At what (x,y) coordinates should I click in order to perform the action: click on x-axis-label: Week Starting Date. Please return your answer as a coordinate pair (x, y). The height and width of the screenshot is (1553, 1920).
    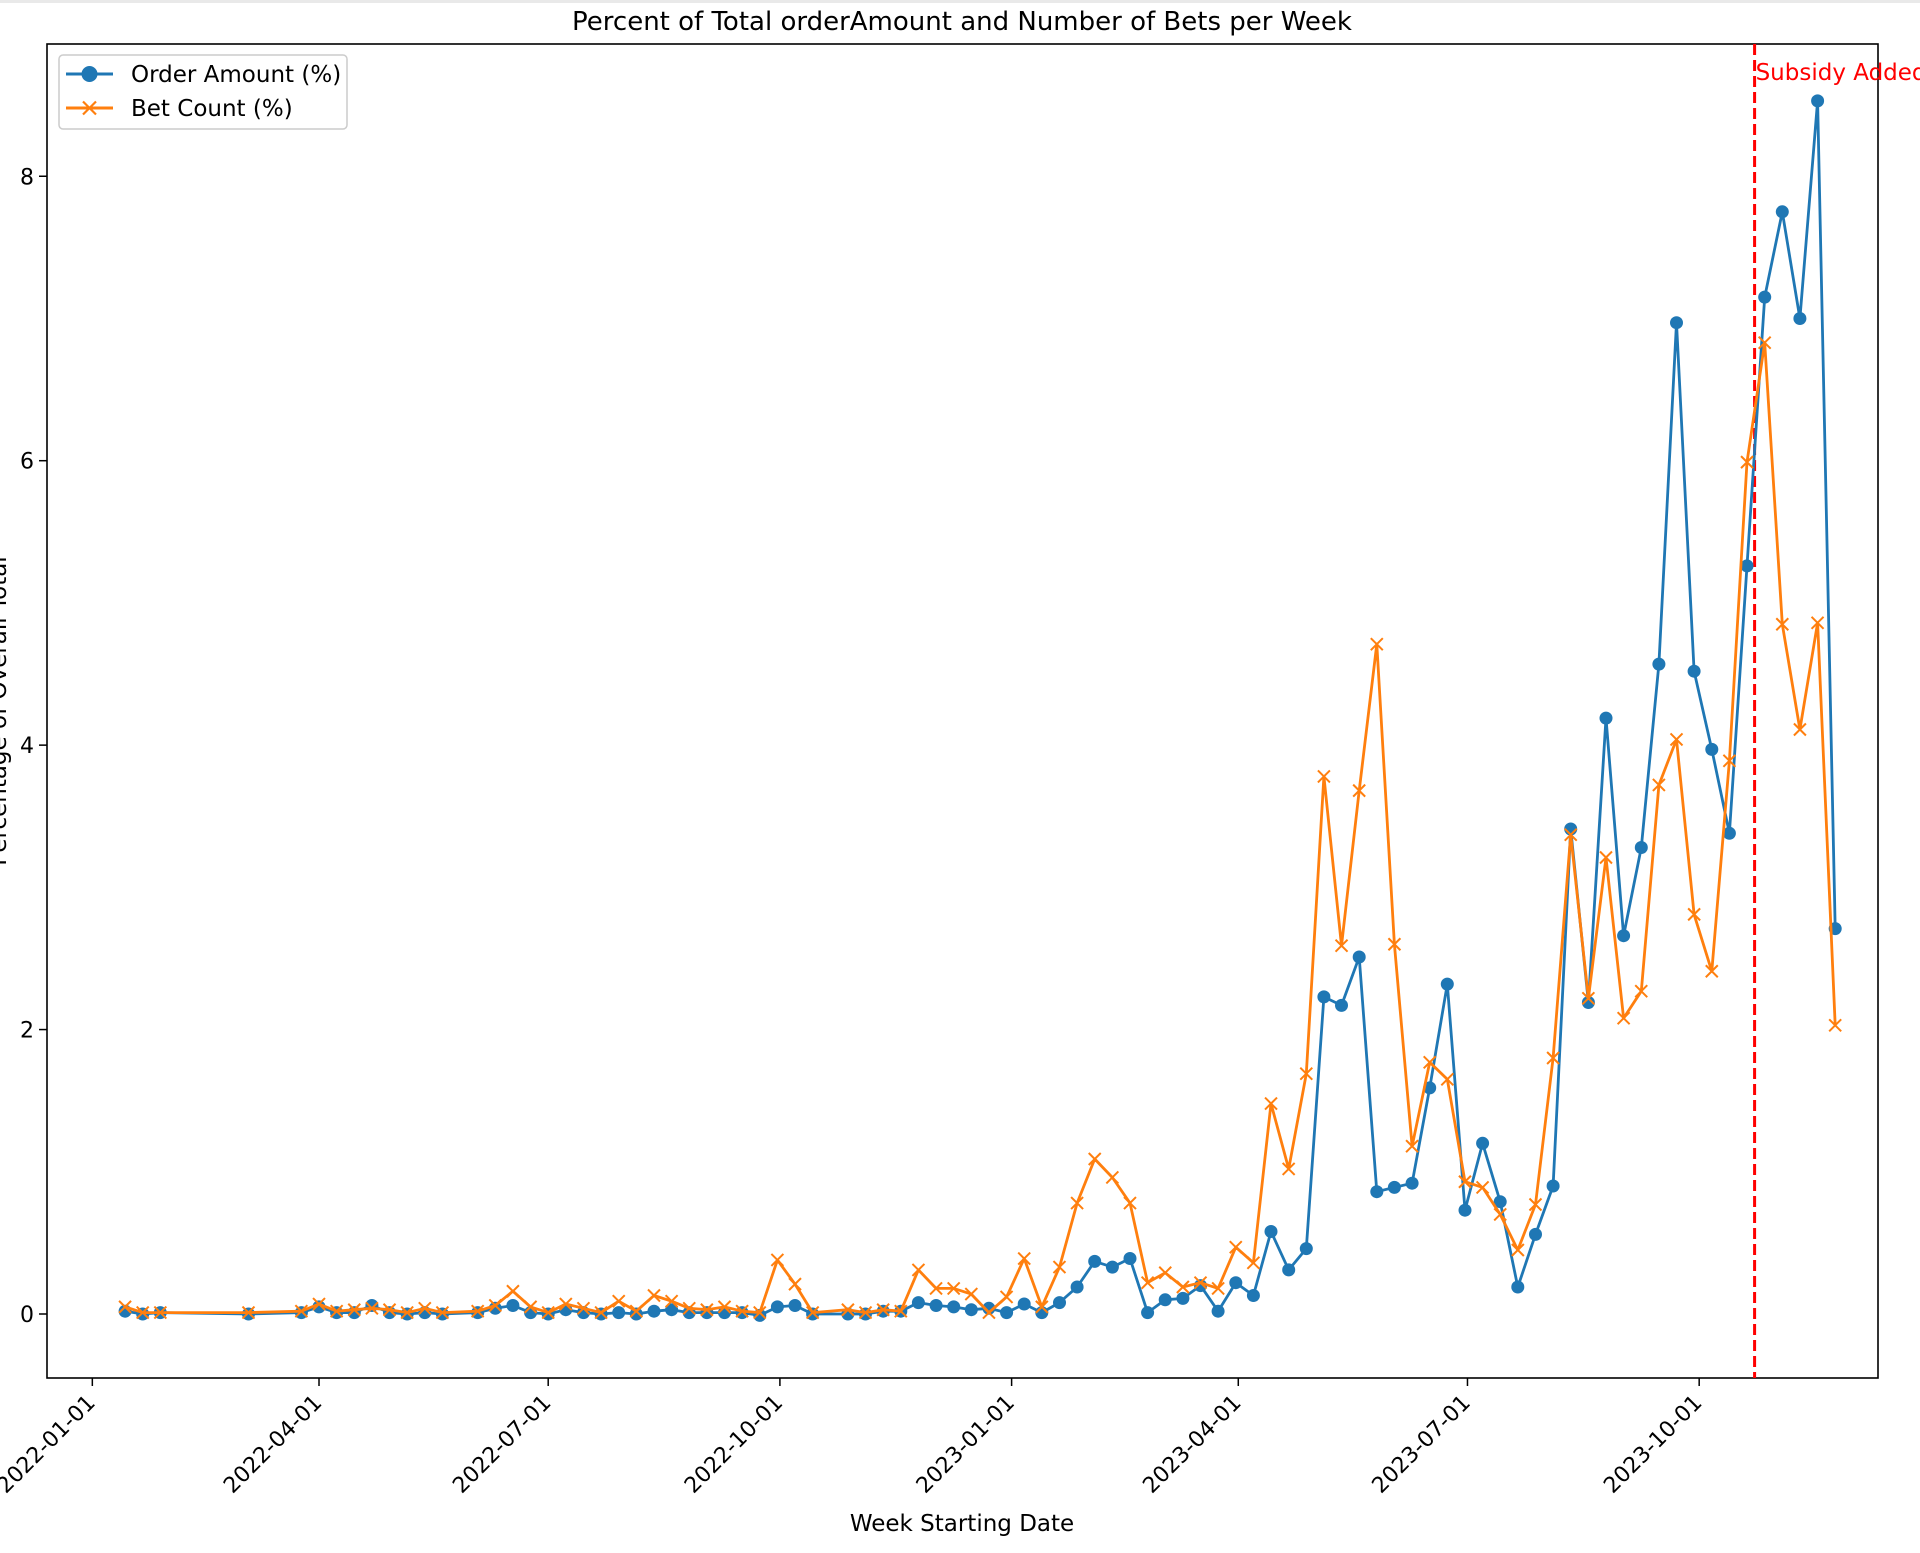
    Looking at the image, I should click on (962, 1524).